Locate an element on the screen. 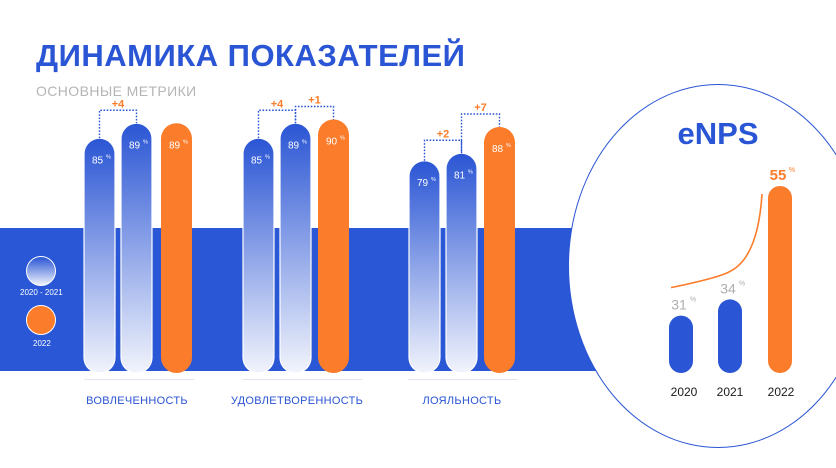 The image size is (836, 468). category-label-satisfaction: УДОВЛЕТВОРЕННОСТЬ is located at coordinates (297, 401).